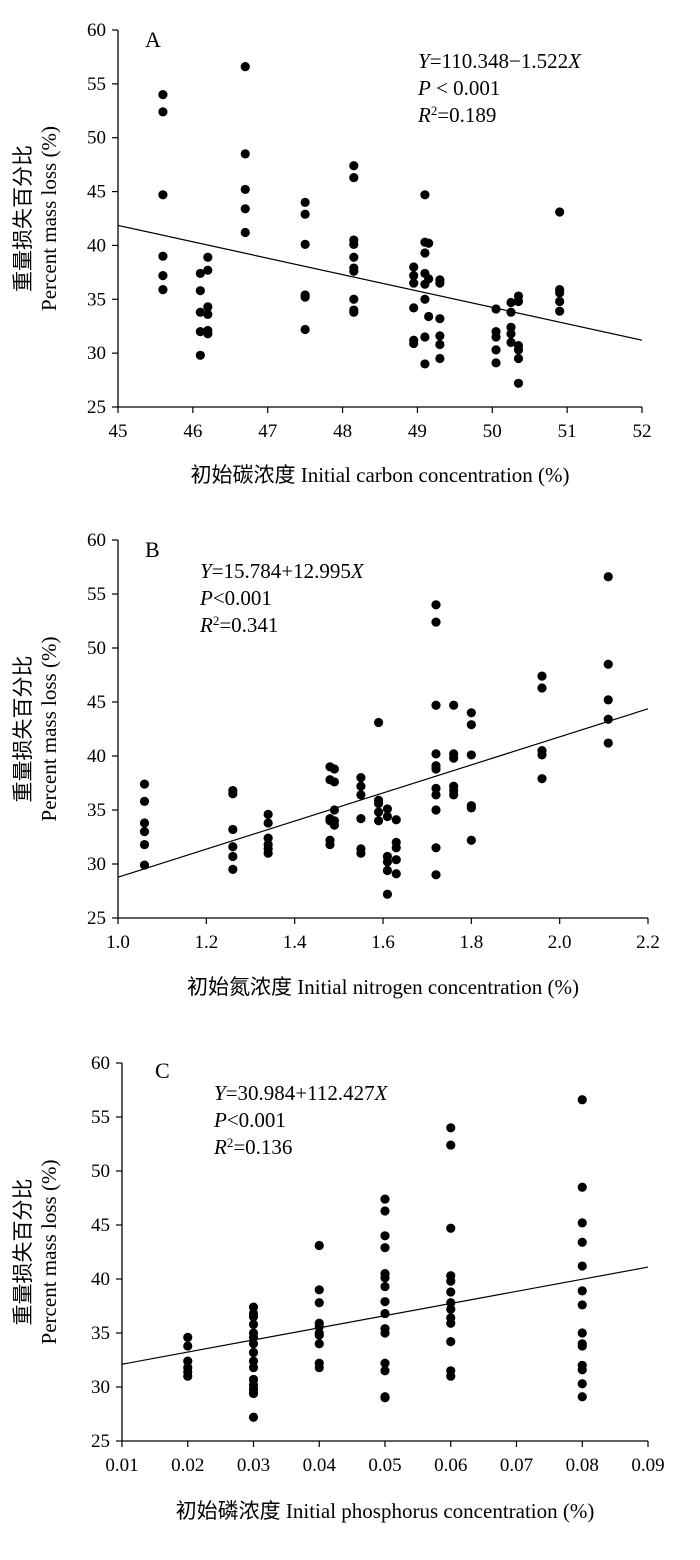 The width and height of the screenshot is (700, 1560). What do you see at coordinates (100, 1117) in the screenshot?
I see `y-tick-label: 55` at bounding box center [100, 1117].